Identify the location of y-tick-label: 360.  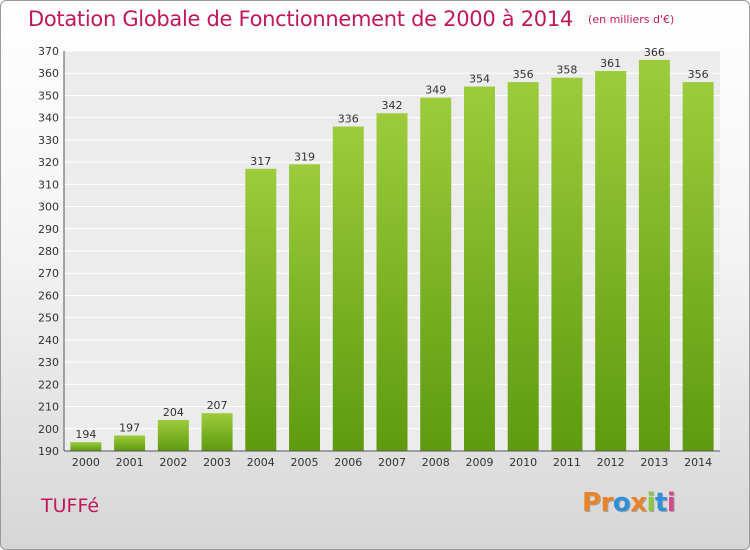
(48, 73).